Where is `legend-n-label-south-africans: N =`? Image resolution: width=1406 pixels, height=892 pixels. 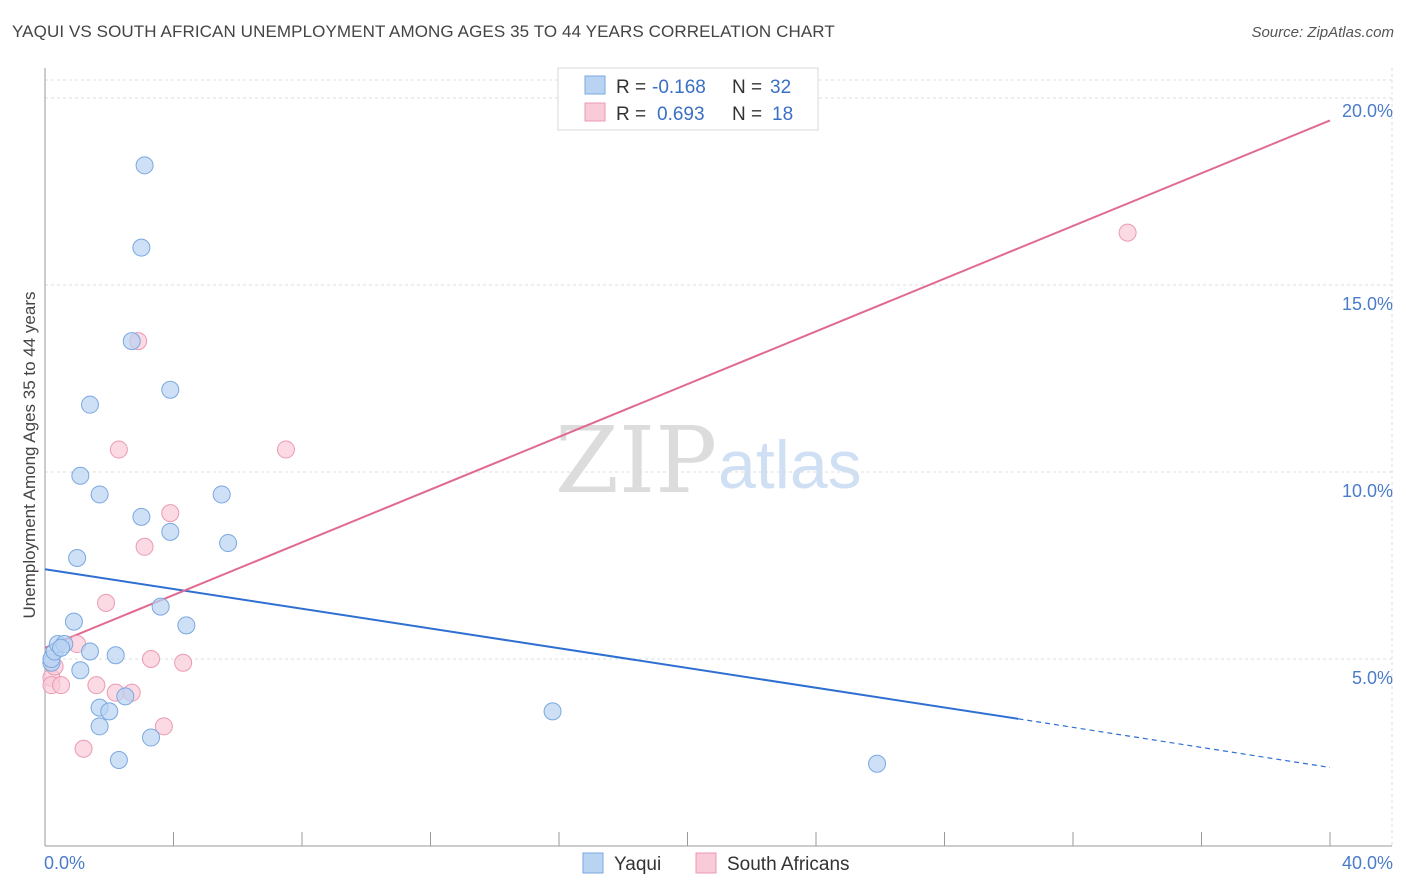
legend-n-label-south-africans: N = is located at coordinates (747, 114).